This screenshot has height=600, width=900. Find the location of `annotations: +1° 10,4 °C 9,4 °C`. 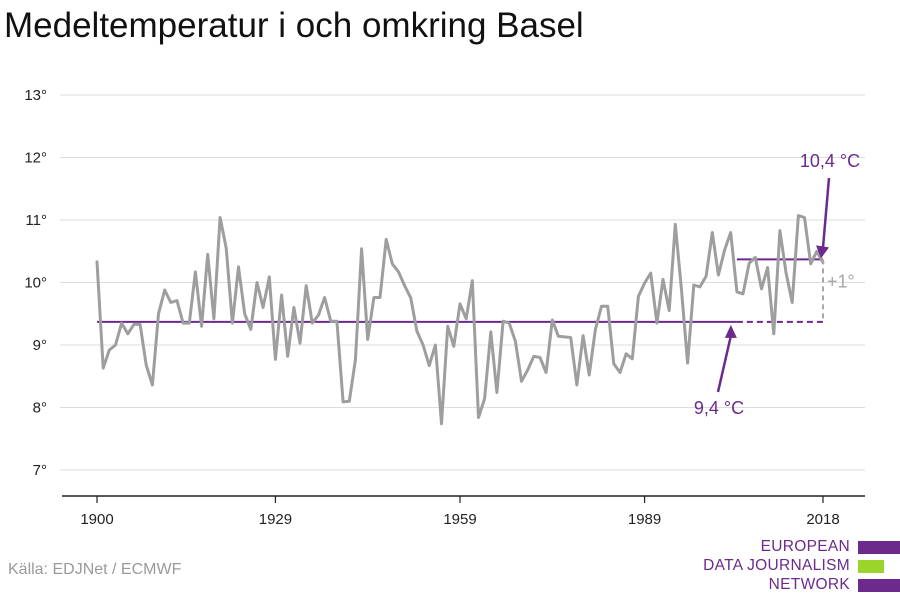

annotations: +1° 10,4 °C 9,4 °C is located at coordinates (777, 284).